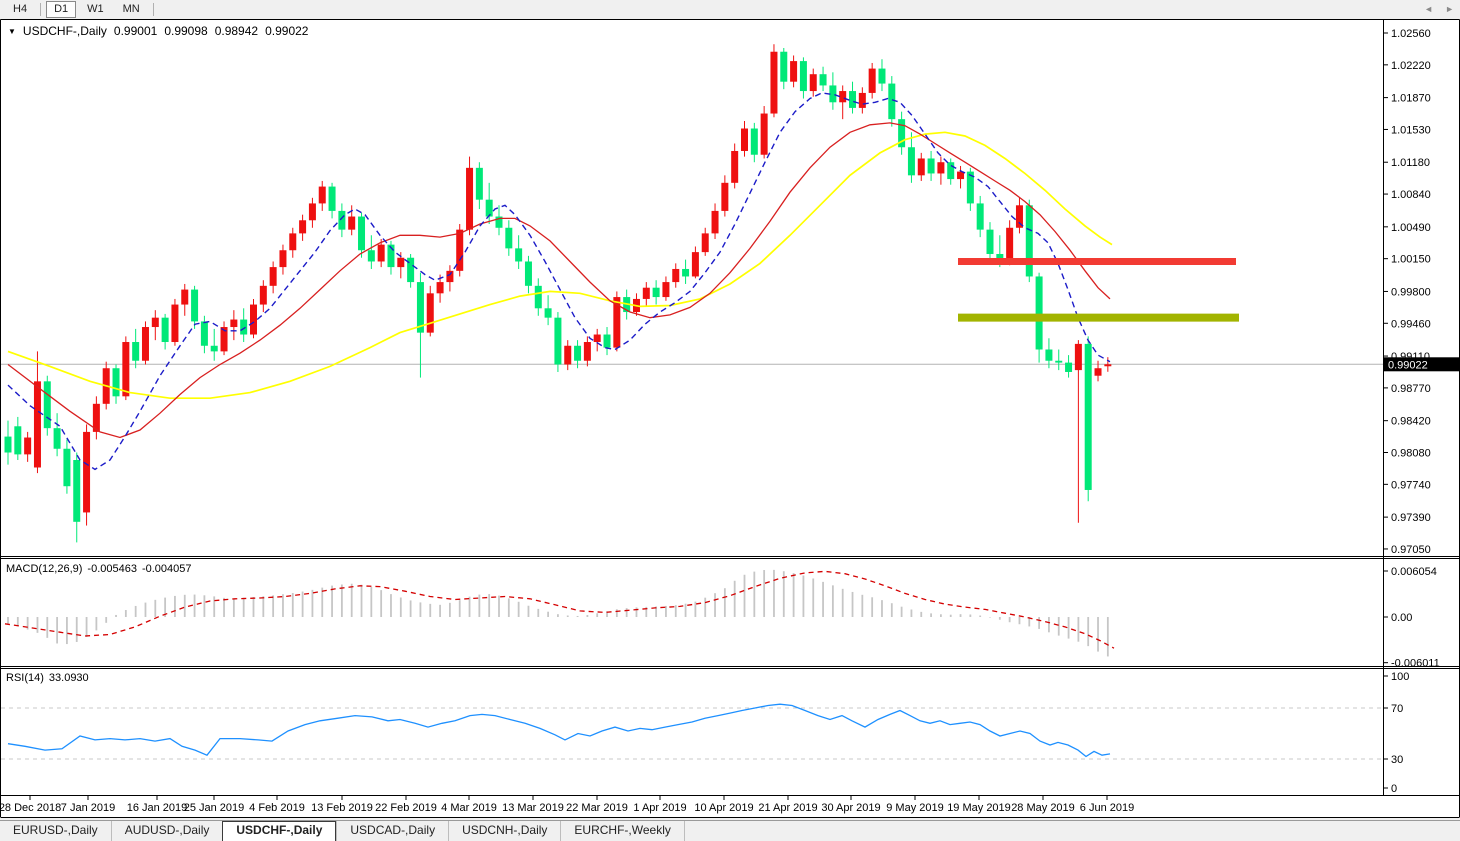 This screenshot has width=1460, height=841. Describe the element at coordinates (1411, 130) in the screenshot. I see `svg-text: 1.01530` at that location.